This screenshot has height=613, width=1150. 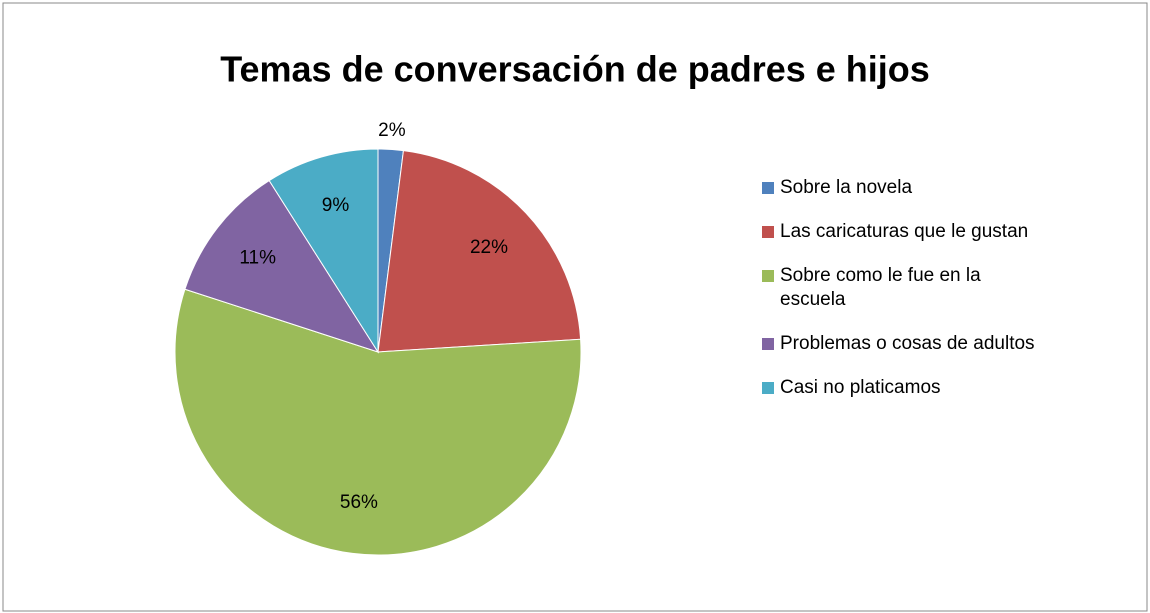 I want to click on legend-label: Sobre la novela, so click(x=846, y=187).